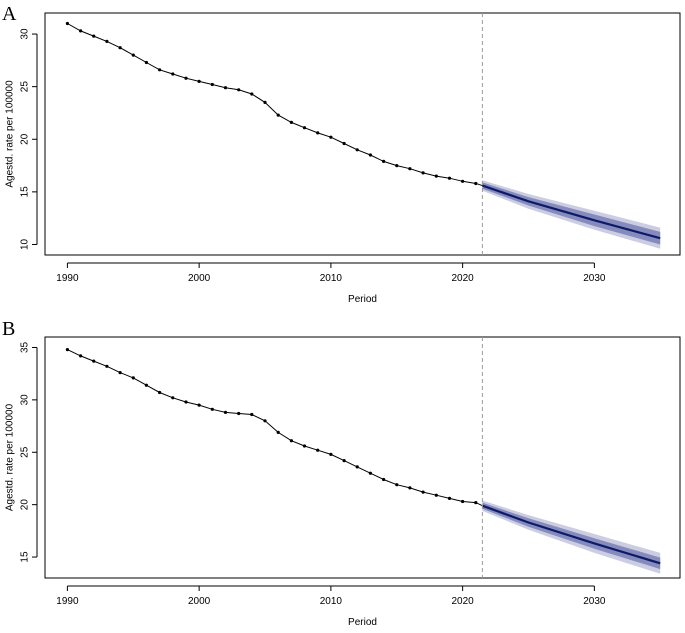 The image size is (685, 633). Describe the element at coordinates (25, 244) in the screenshot. I see `y-tick-label: 10` at that location.